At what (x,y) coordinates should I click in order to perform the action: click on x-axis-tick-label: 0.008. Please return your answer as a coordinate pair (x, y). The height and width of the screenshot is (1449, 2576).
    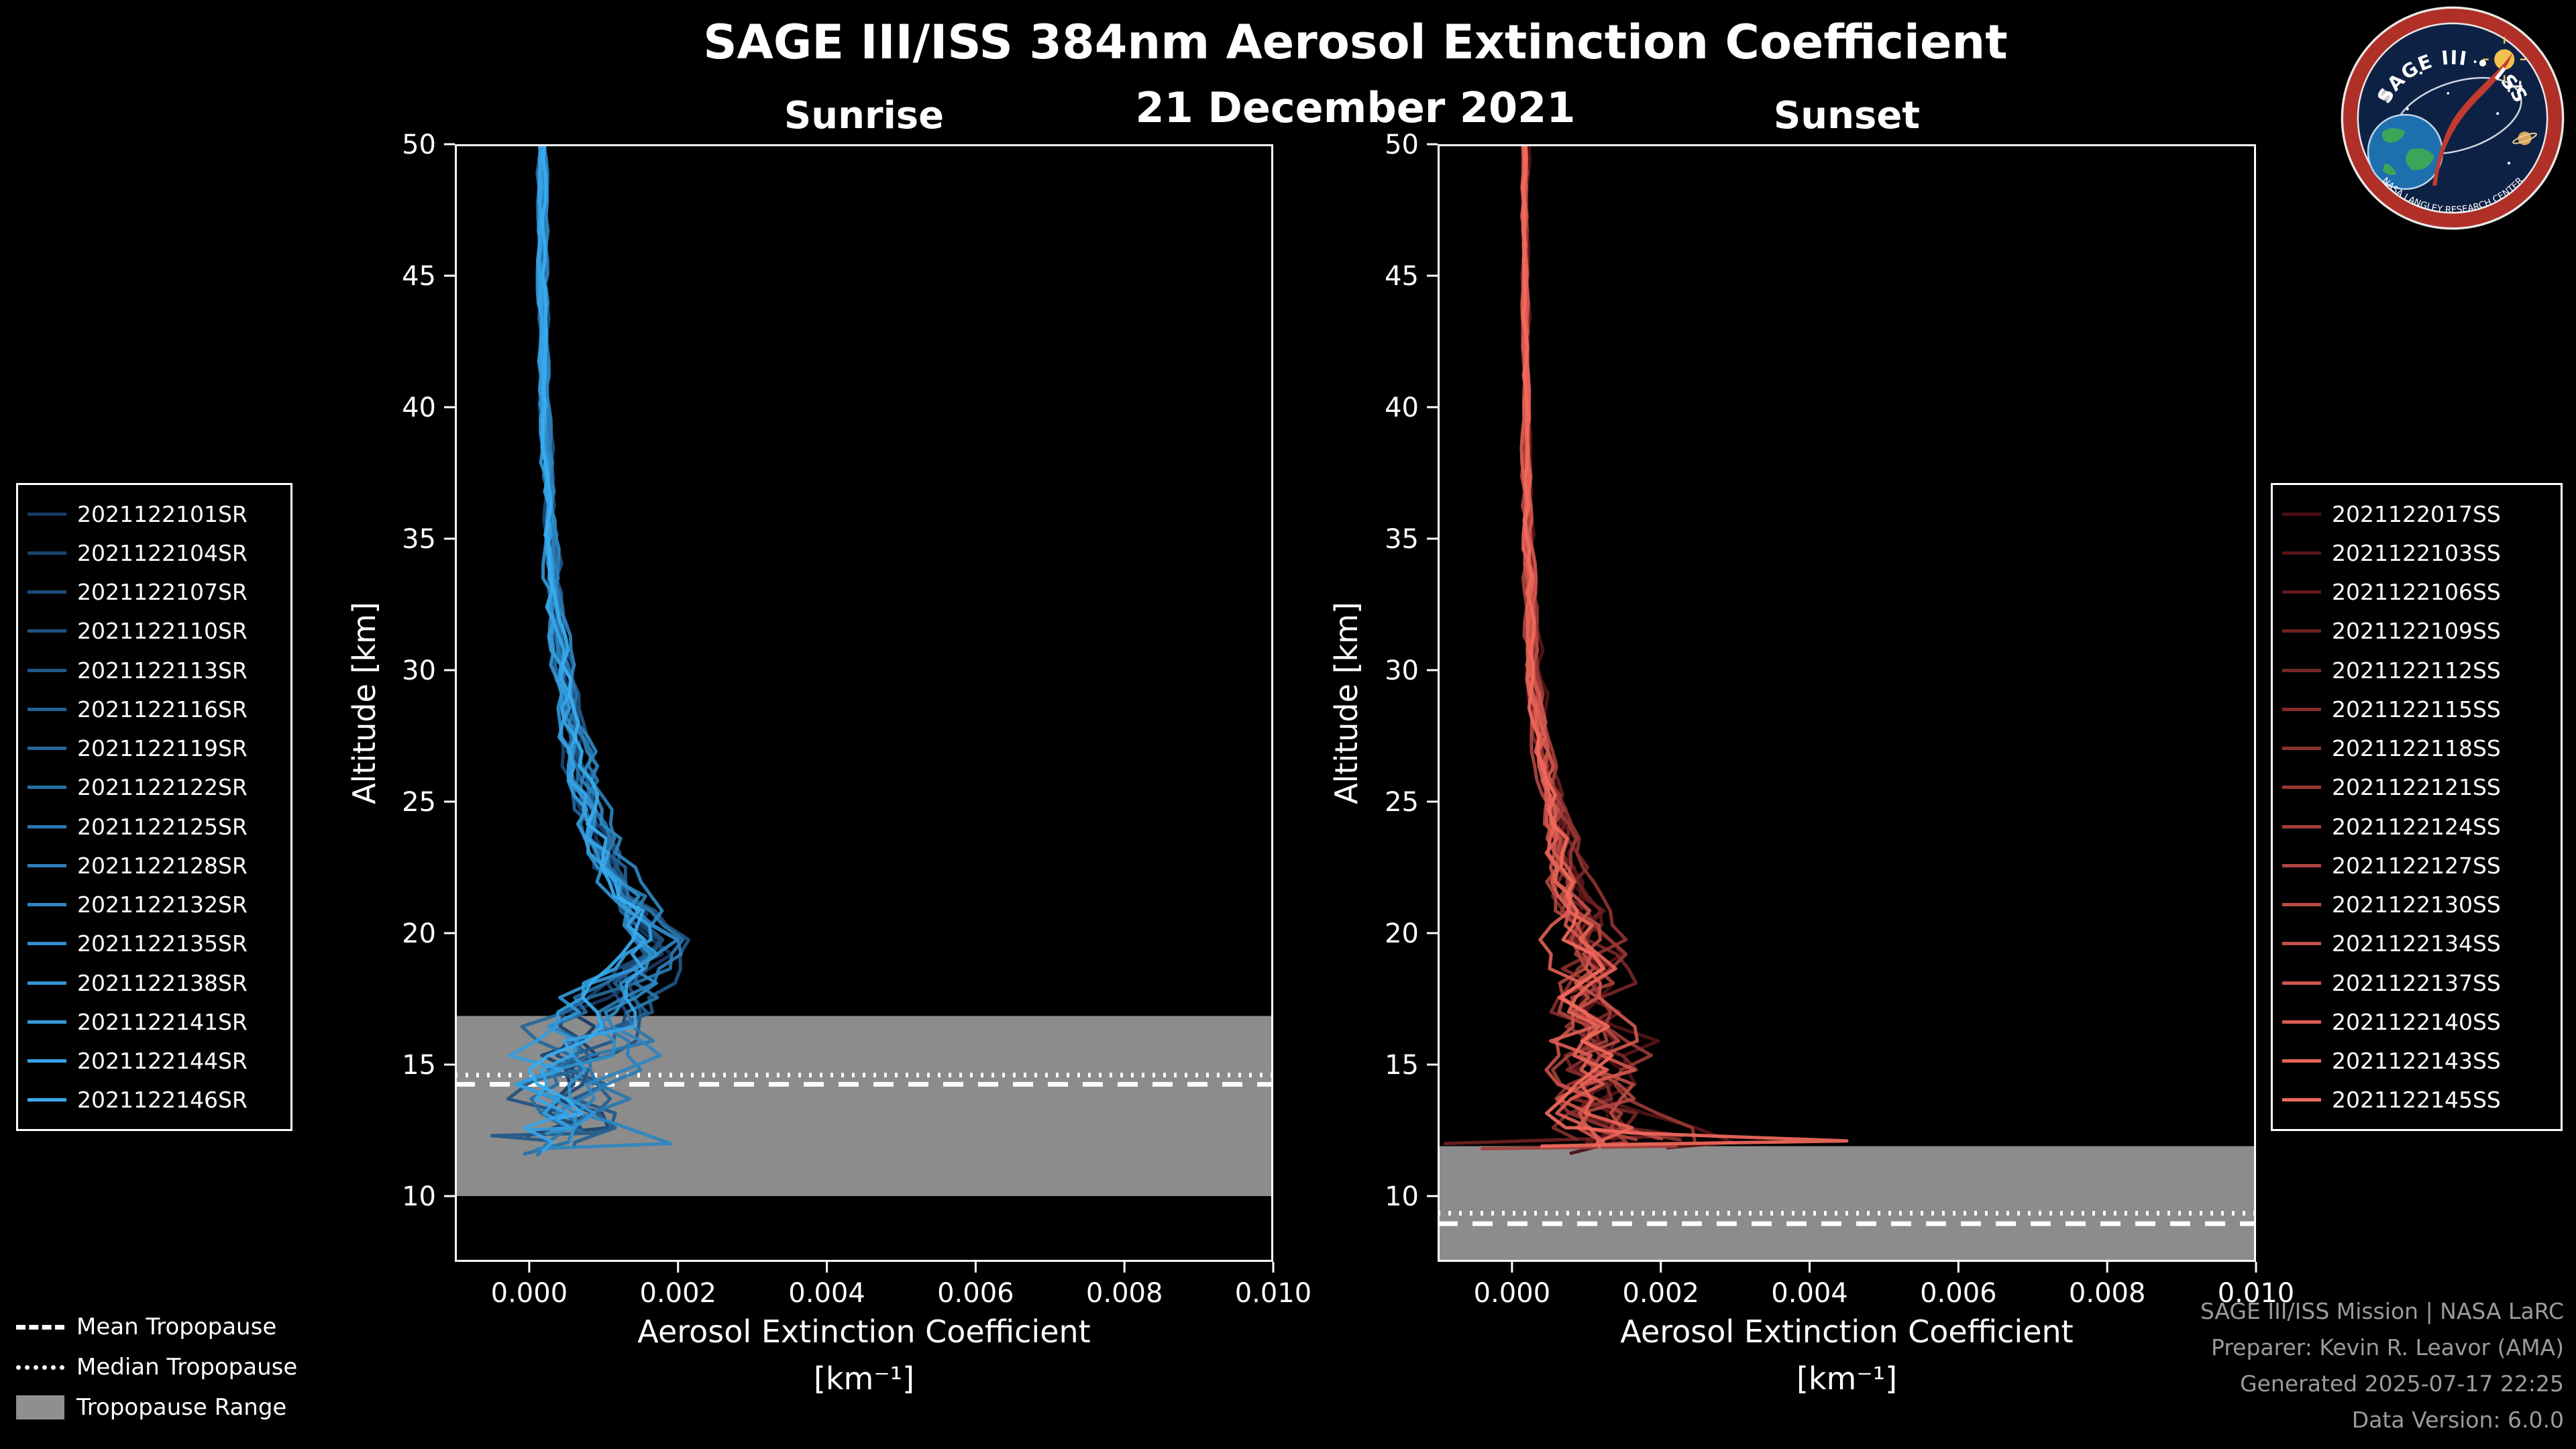
    Looking at the image, I should click on (1124, 1293).